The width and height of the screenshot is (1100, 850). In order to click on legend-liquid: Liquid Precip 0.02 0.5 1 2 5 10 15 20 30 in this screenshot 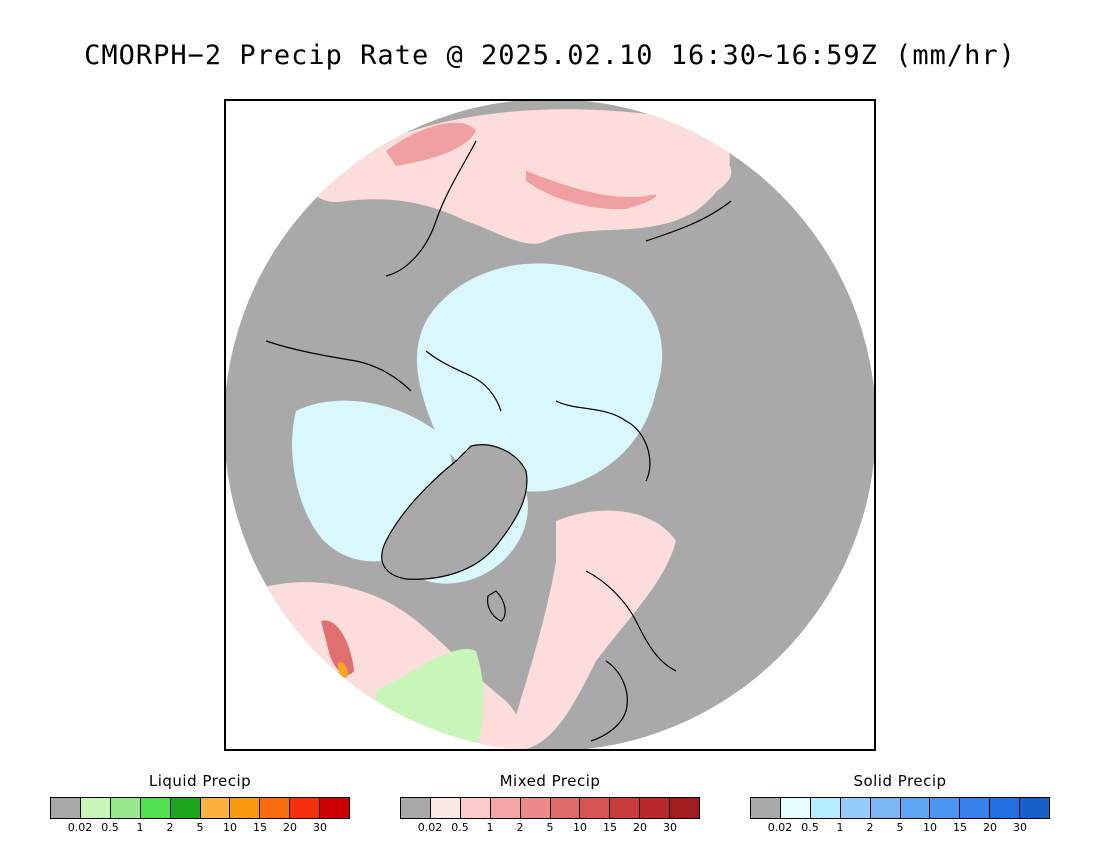, I will do `click(200, 803)`.